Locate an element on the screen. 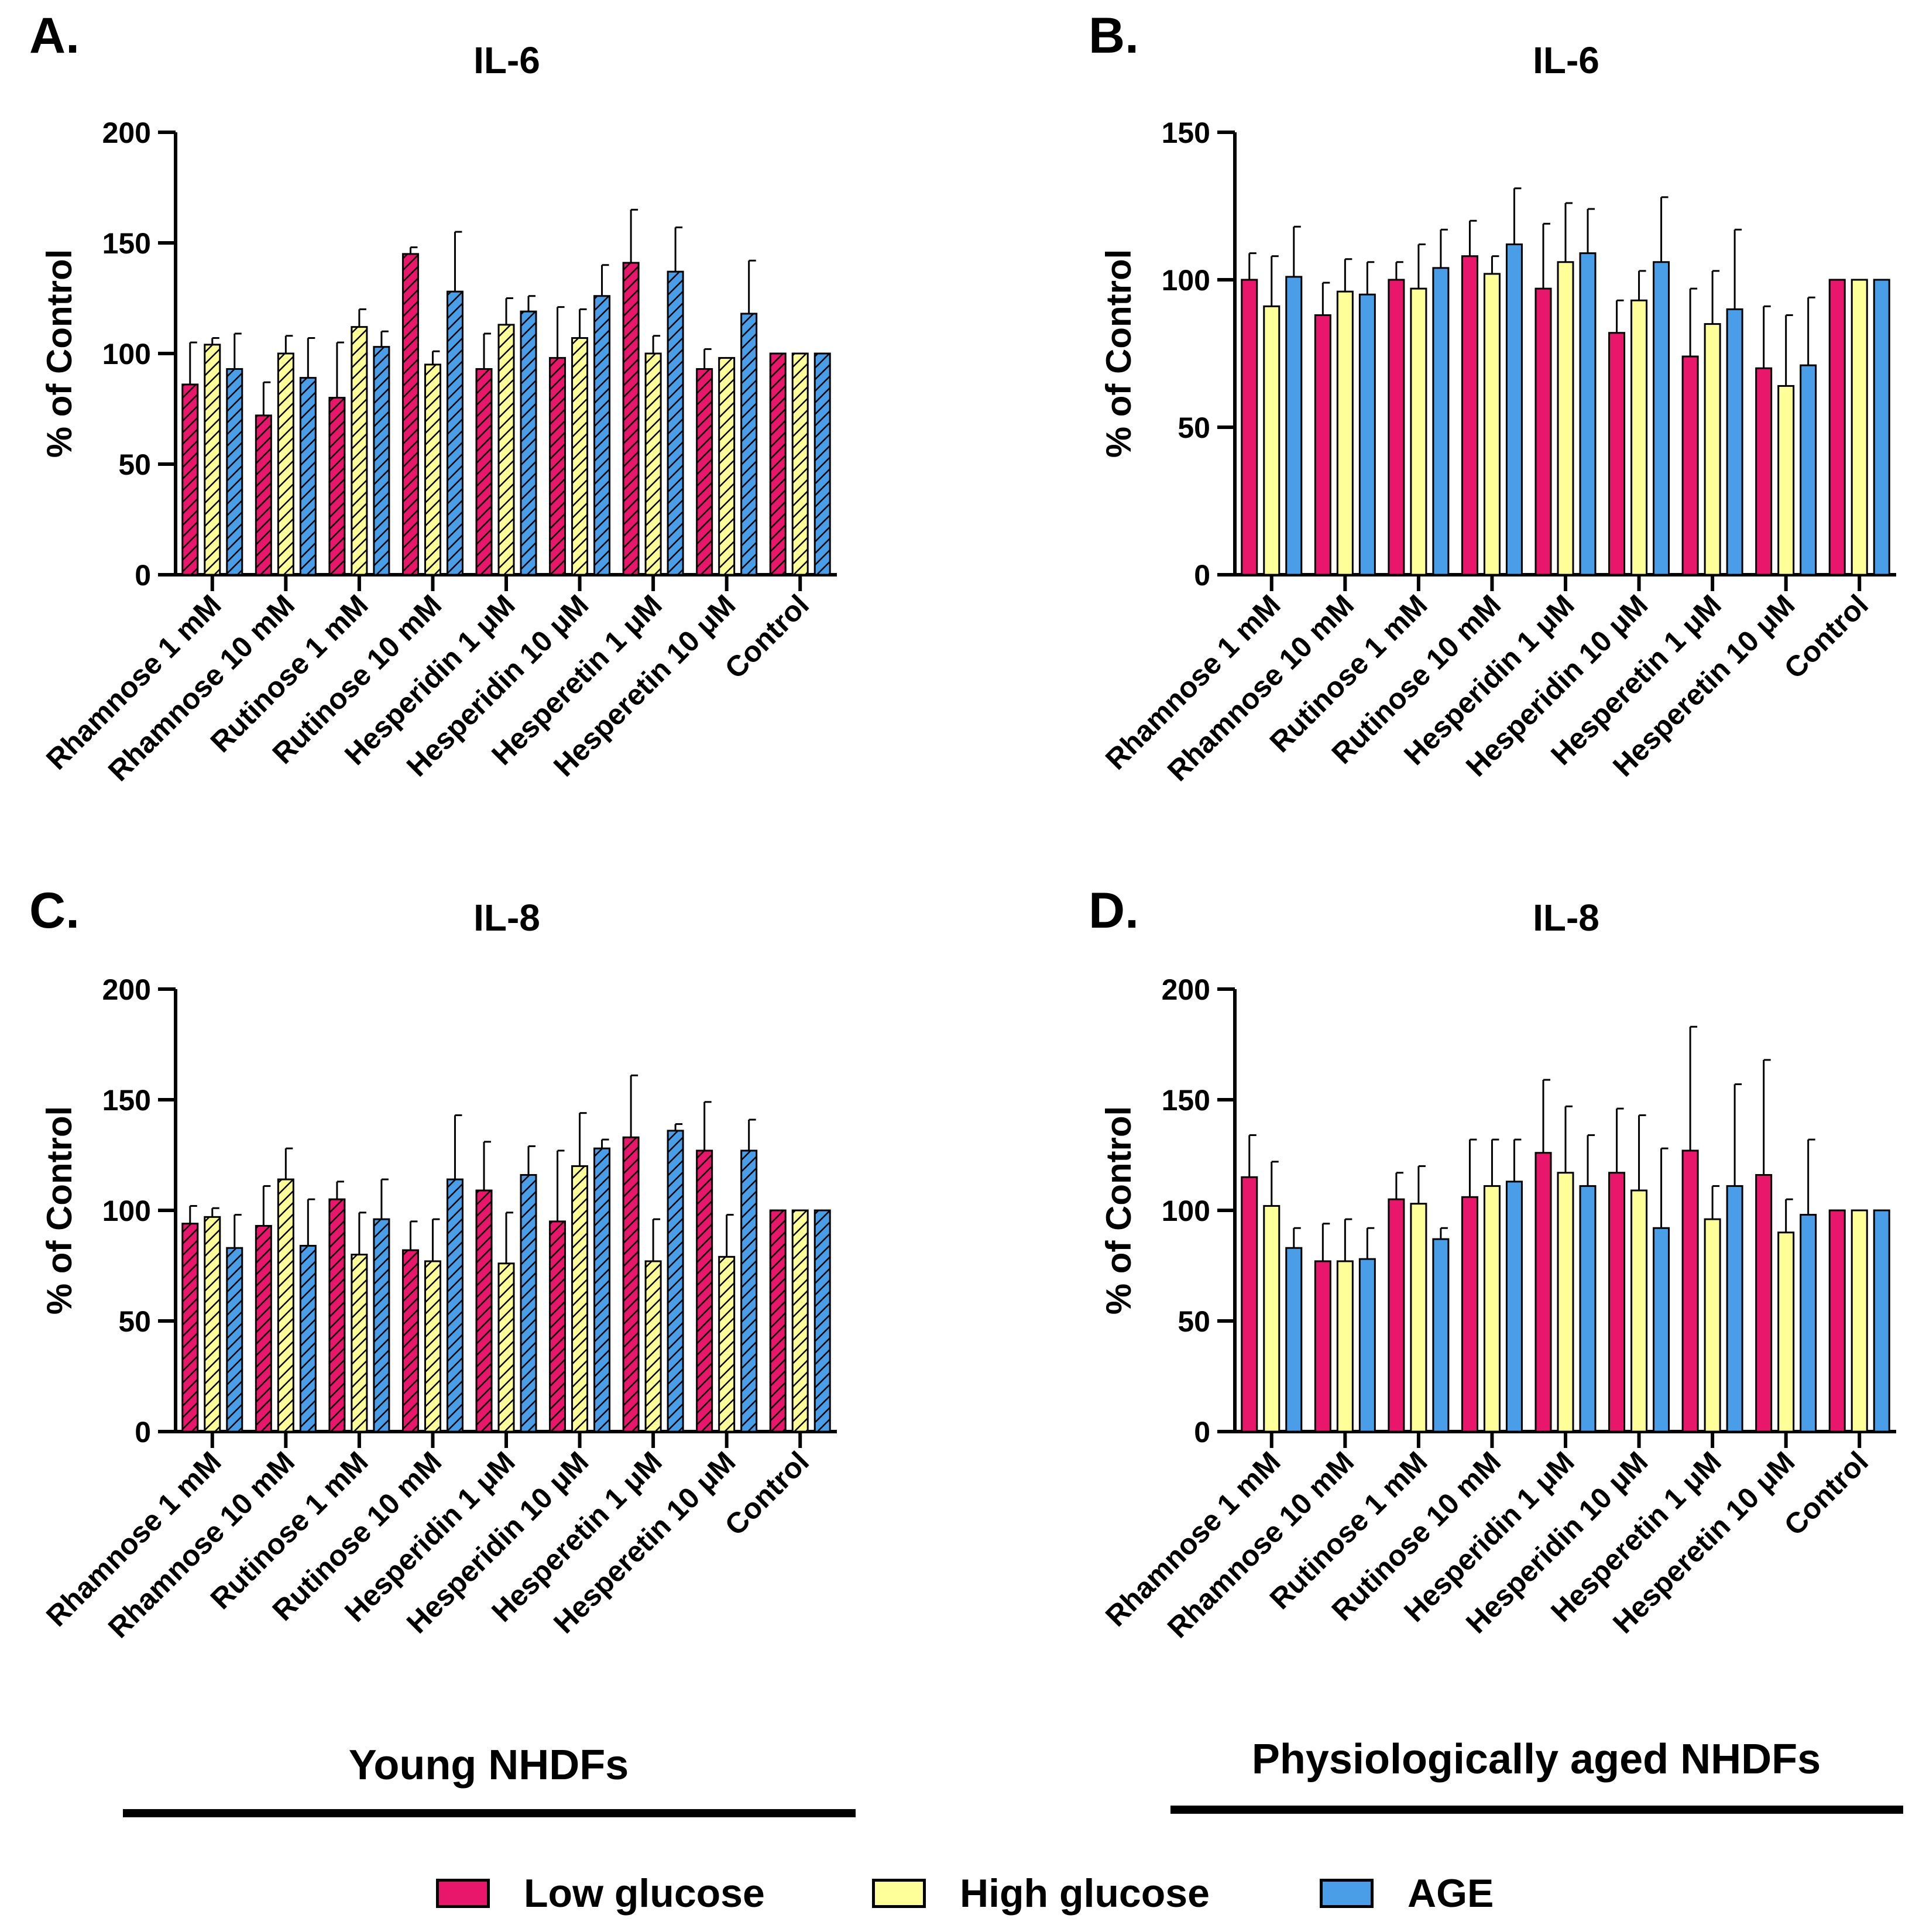 The height and width of the screenshot is (1932, 1919). panel-letter: A. is located at coordinates (55, 36).